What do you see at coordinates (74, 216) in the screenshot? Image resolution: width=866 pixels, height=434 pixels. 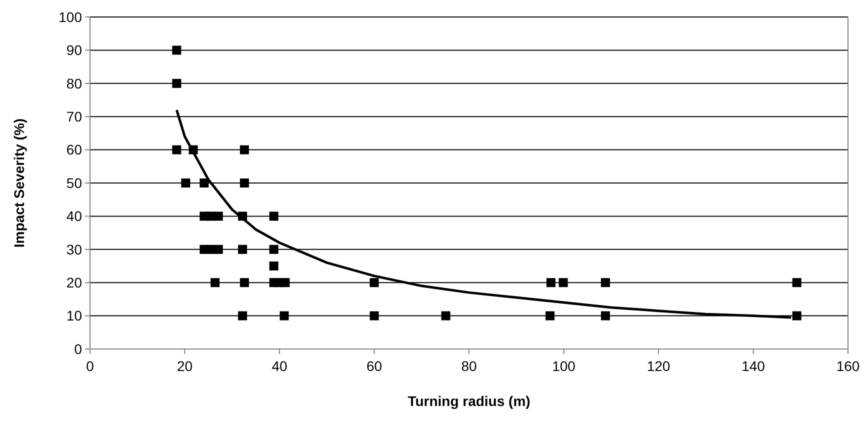 I see `y-tick-label: 40` at bounding box center [74, 216].